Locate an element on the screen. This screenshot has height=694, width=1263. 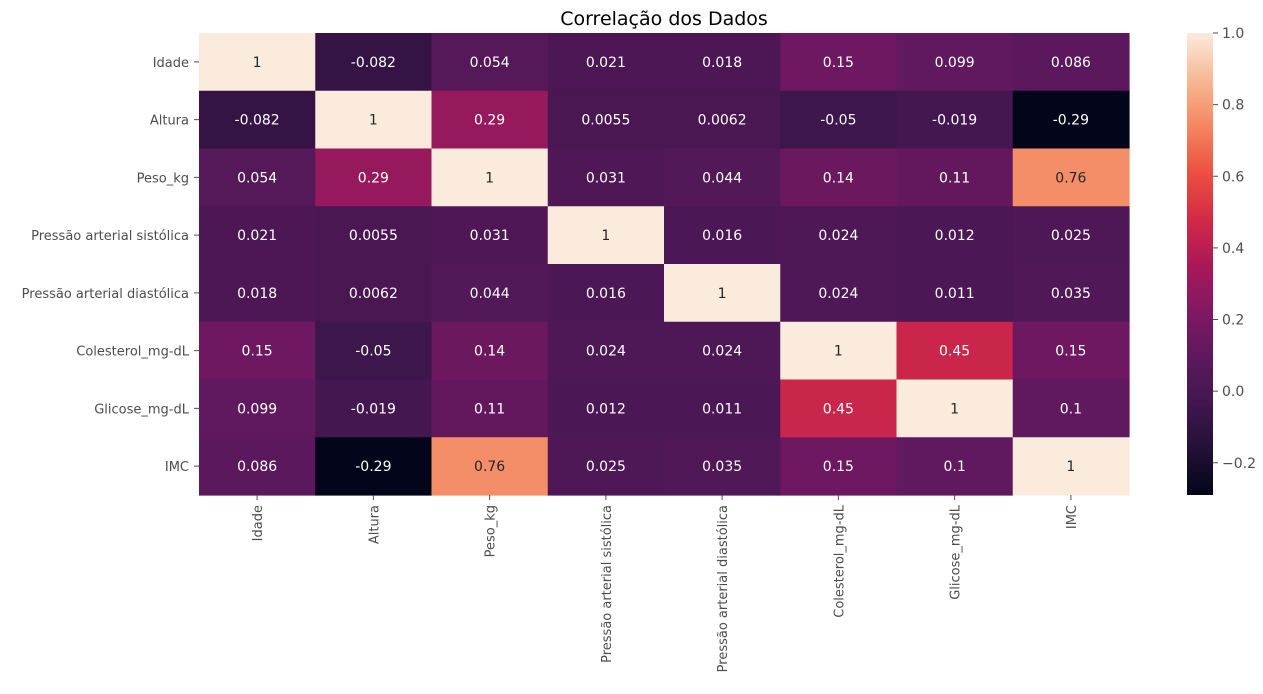
x-tick-label: Peso_kg is located at coordinates (491, 531).